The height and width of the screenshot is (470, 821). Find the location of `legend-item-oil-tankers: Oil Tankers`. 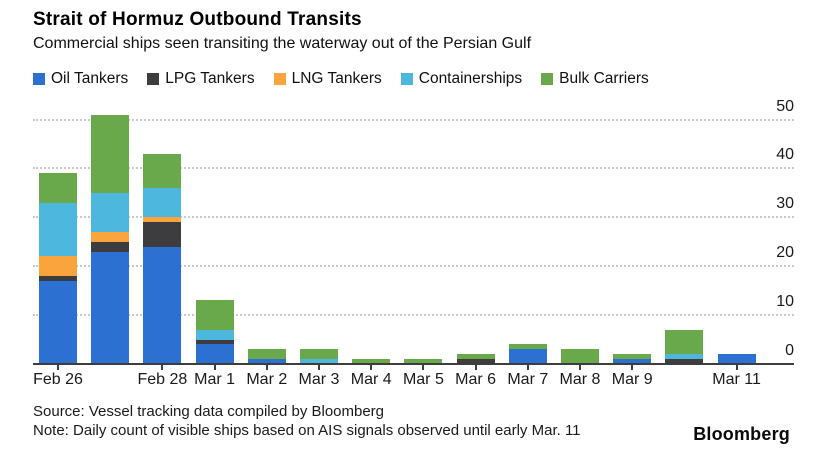

legend-item-oil-tankers: Oil Tankers is located at coordinates (80, 79).